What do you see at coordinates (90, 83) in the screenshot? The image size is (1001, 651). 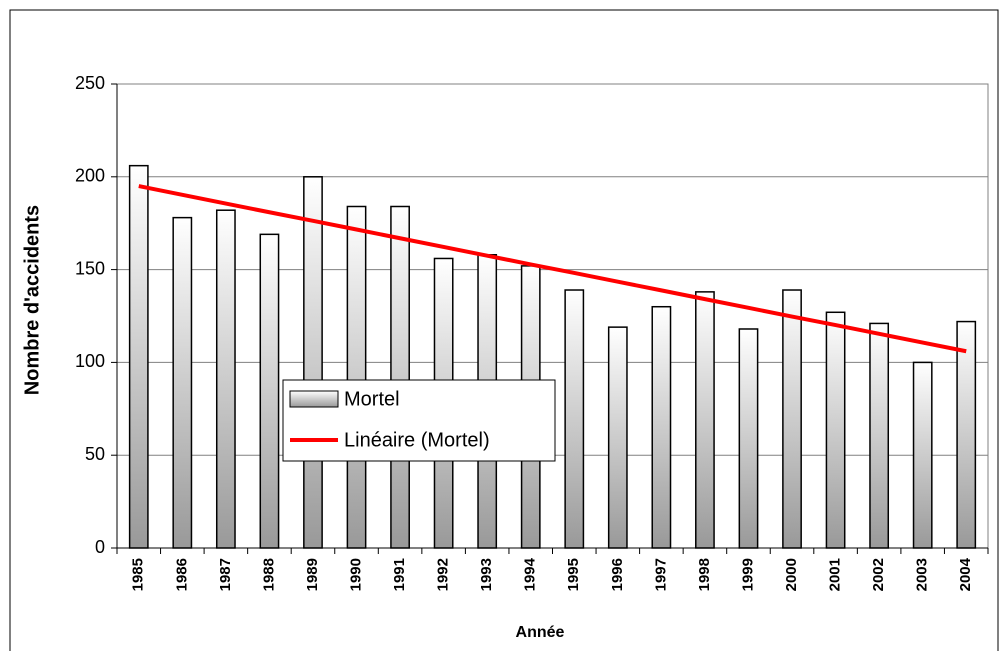 I see `y-tick-label: 250` at bounding box center [90, 83].